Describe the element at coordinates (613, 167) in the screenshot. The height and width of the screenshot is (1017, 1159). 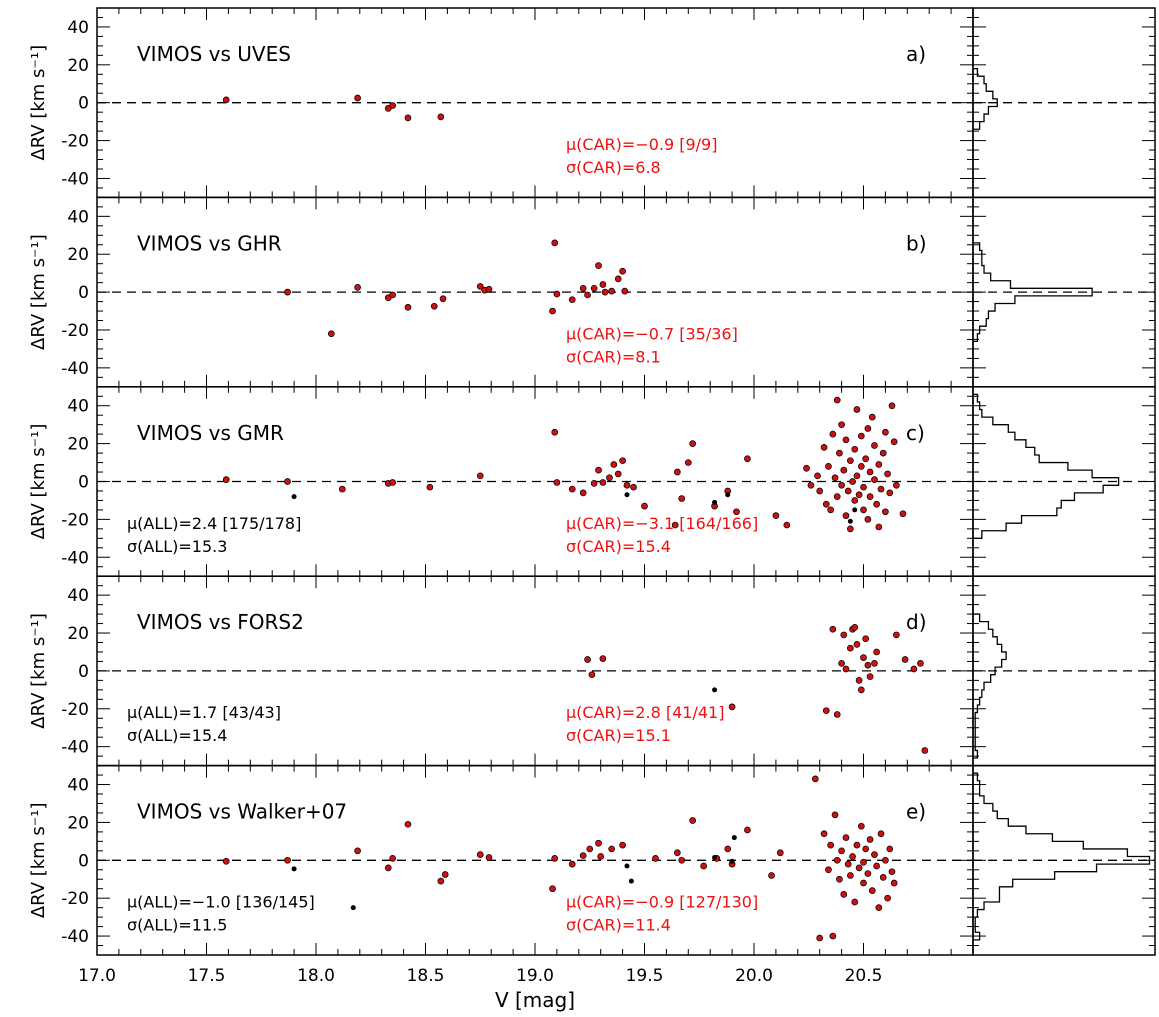
I see `stat-car: σ(CAR)=6.8` at that location.